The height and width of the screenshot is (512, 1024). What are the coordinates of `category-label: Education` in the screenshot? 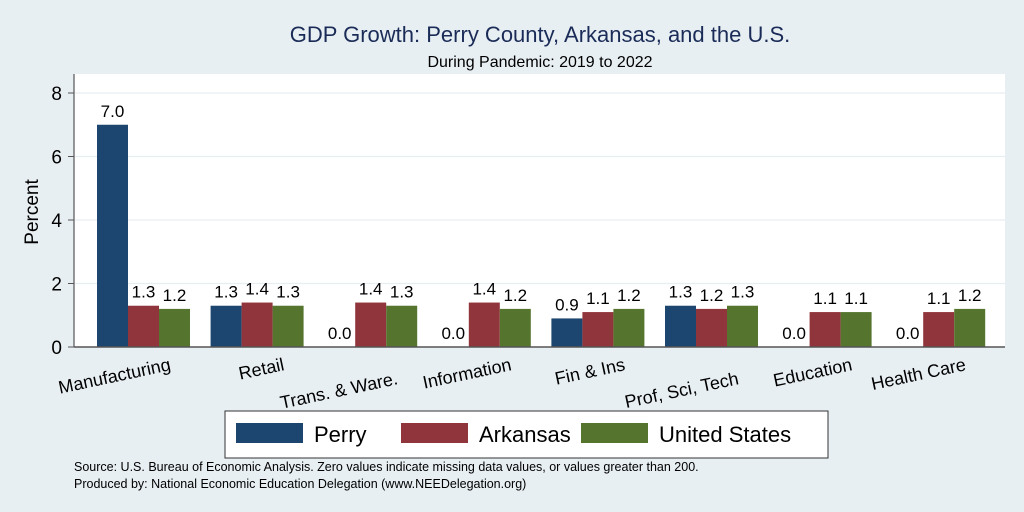 It's located at (812, 372).